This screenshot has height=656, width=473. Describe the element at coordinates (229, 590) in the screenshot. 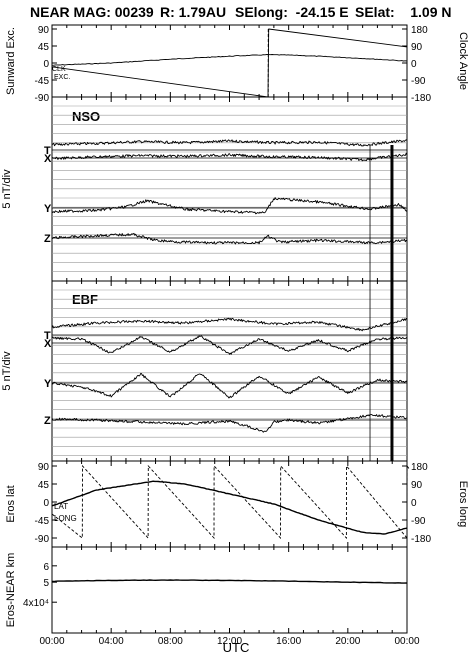

I see `panel-distance-frame` at that location.